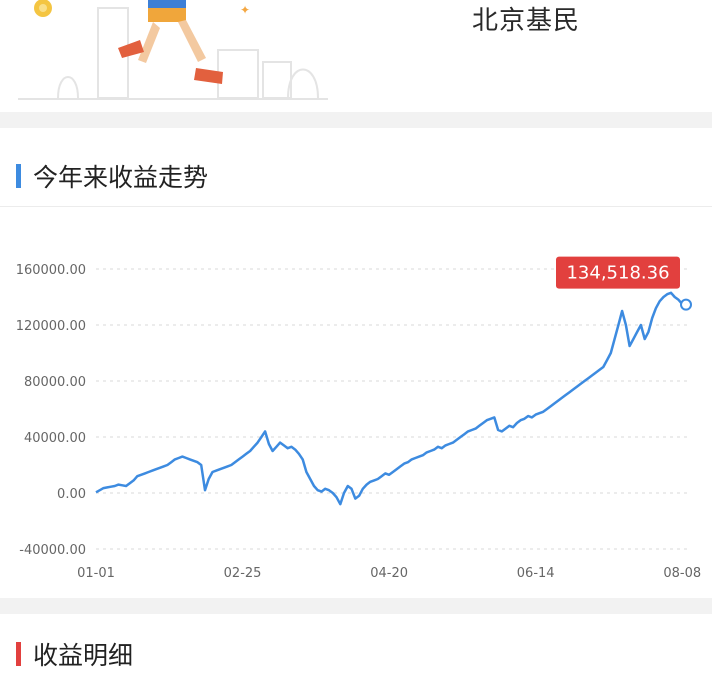 The height and width of the screenshot is (685, 712). I want to click on y-tick-label: 0.00, so click(71, 494).